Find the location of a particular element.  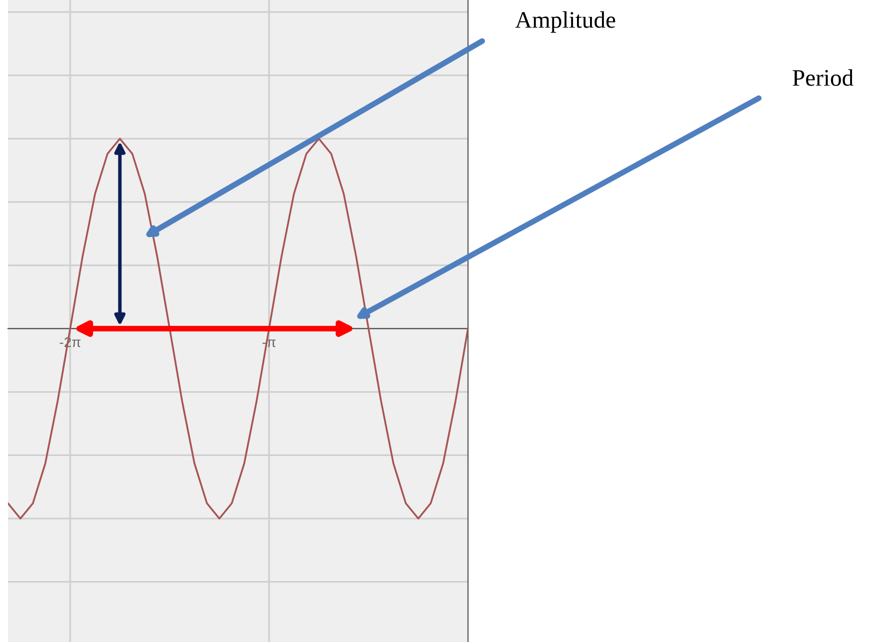

text: Amplitude is located at coordinates (565, 22).